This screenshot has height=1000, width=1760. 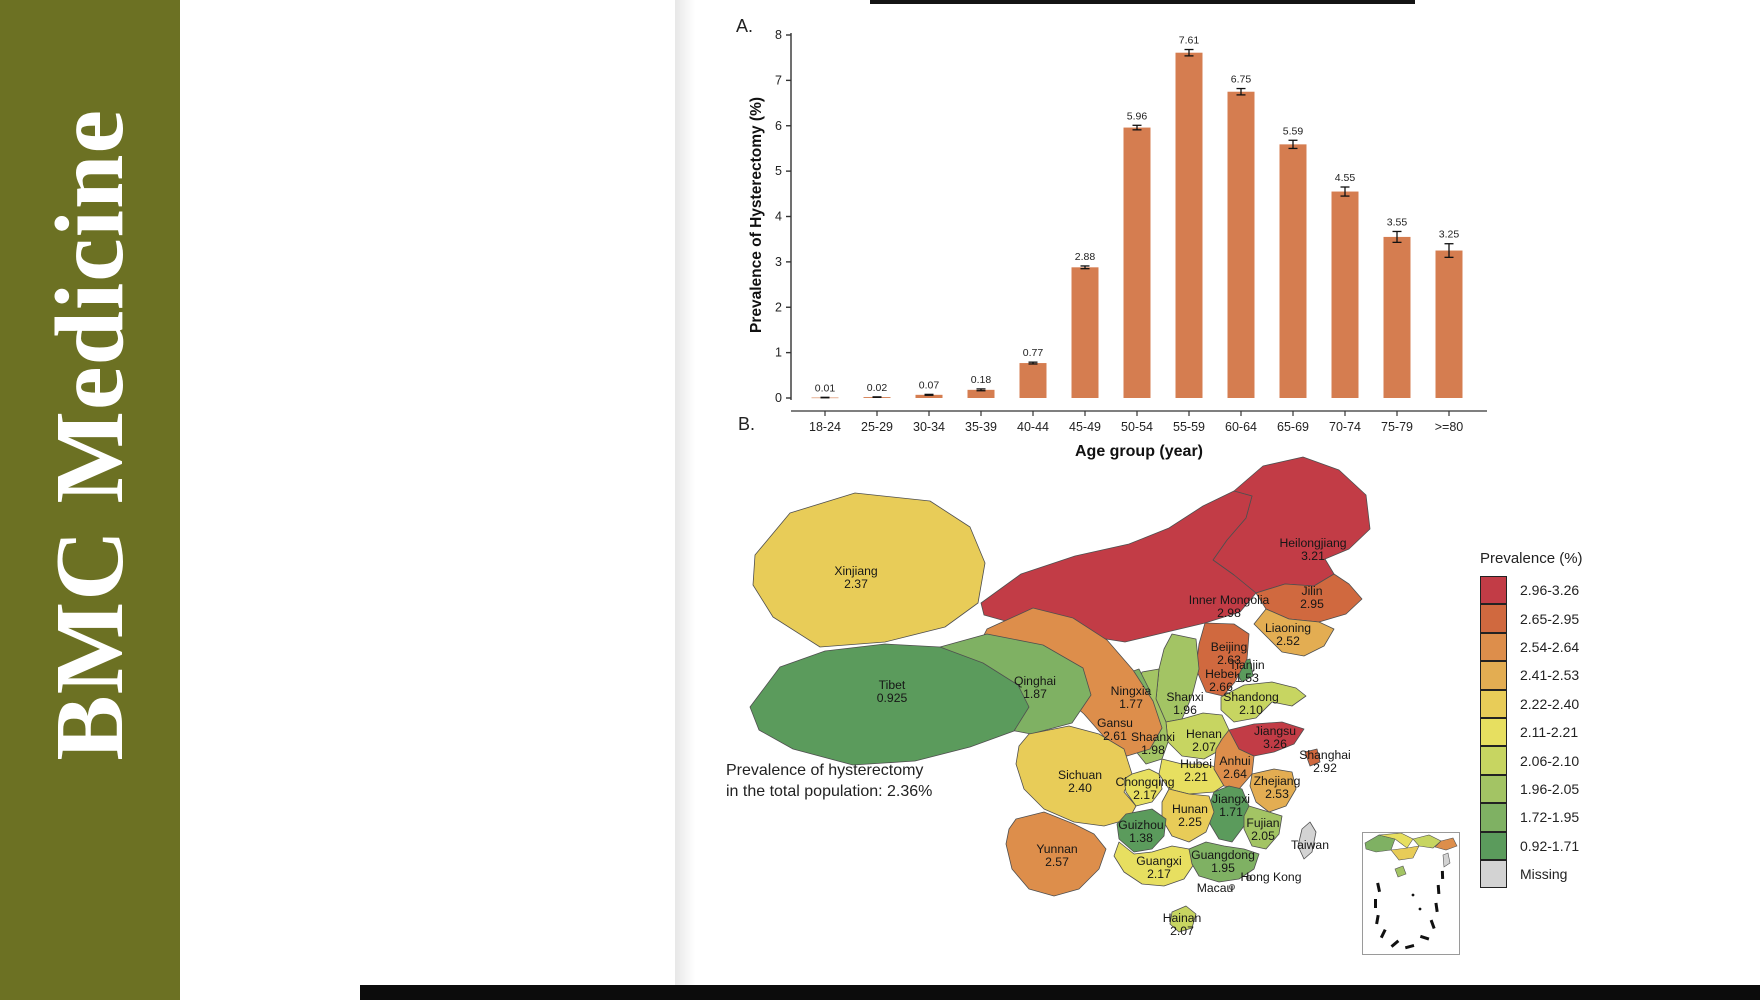 What do you see at coordinates (1131, 704) in the screenshot?
I see `province-value-ningxia: 1.77` at bounding box center [1131, 704].